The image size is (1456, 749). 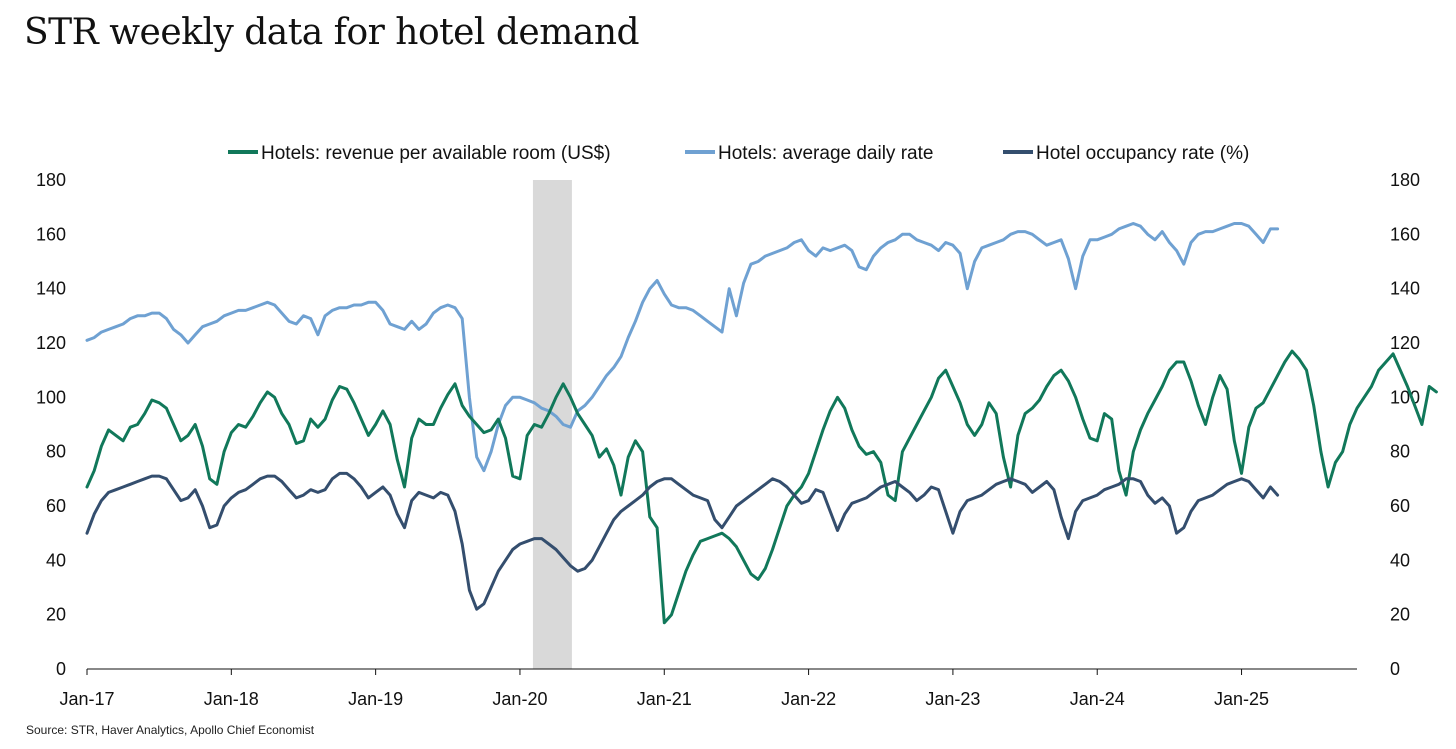 What do you see at coordinates (1142, 153) in the screenshot?
I see `legend-label-occupancy: Hotel occupancy rate (%)` at bounding box center [1142, 153].